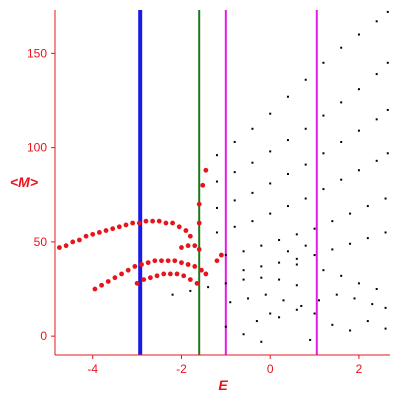 This screenshot has width=400, height=400. I want to click on y-tick-label: 100, so click(37, 148).